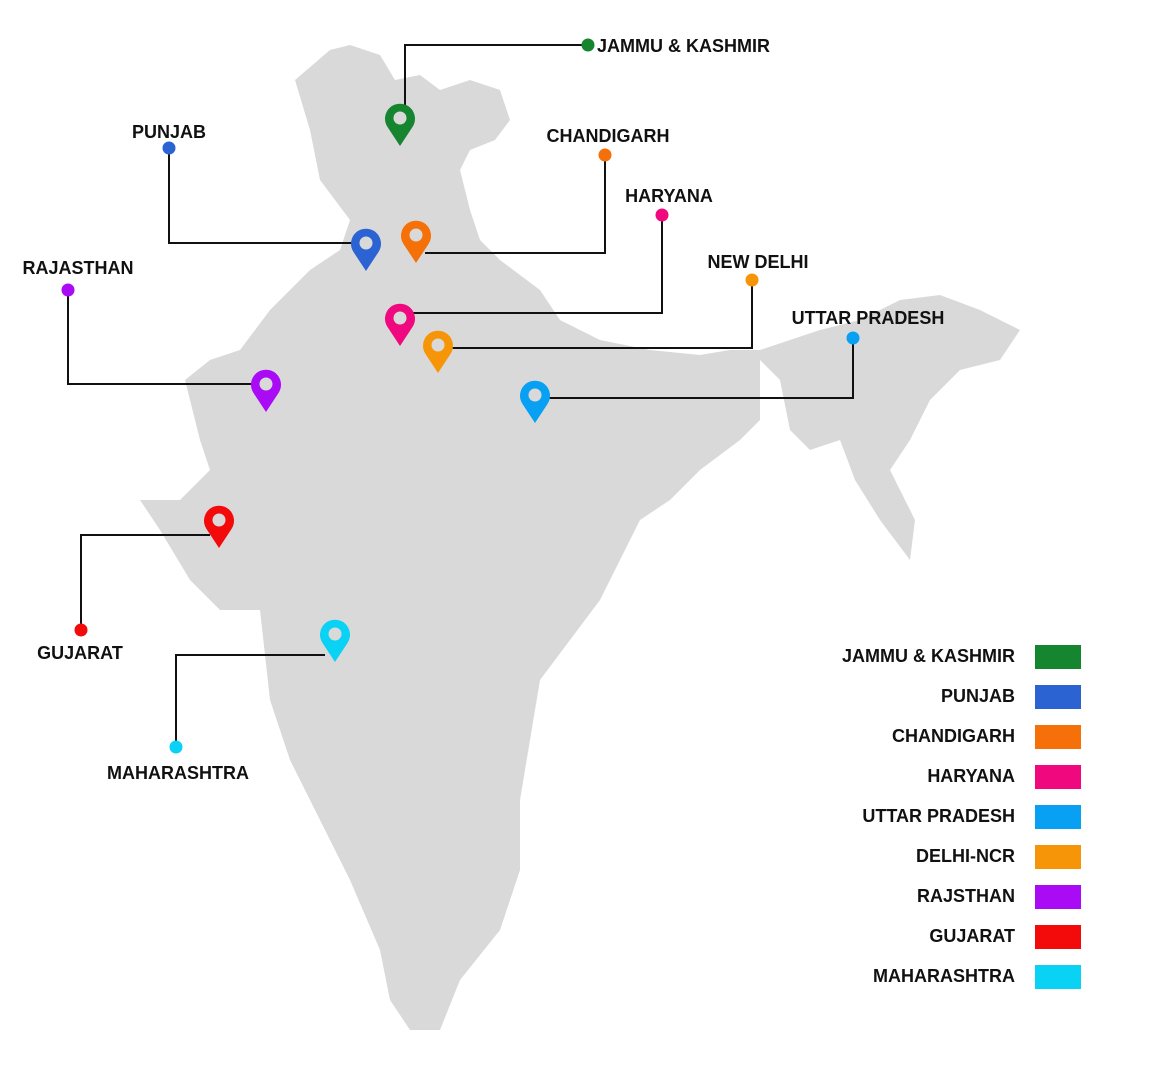 This screenshot has width=1159, height=1080. What do you see at coordinates (971, 776) in the screenshot?
I see `legend-label: HARYANA` at bounding box center [971, 776].